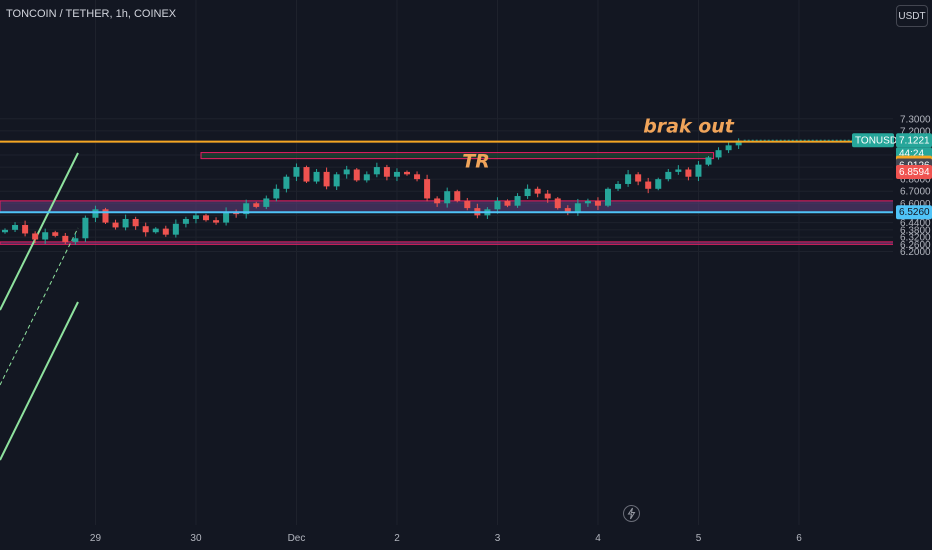 Image resolution: width=932 pixels, height=550 pixels. What do you see at coordinates (598, 144) in the screenshot?
I see `annotations: brak out TR` at bounding box center [598, 144].